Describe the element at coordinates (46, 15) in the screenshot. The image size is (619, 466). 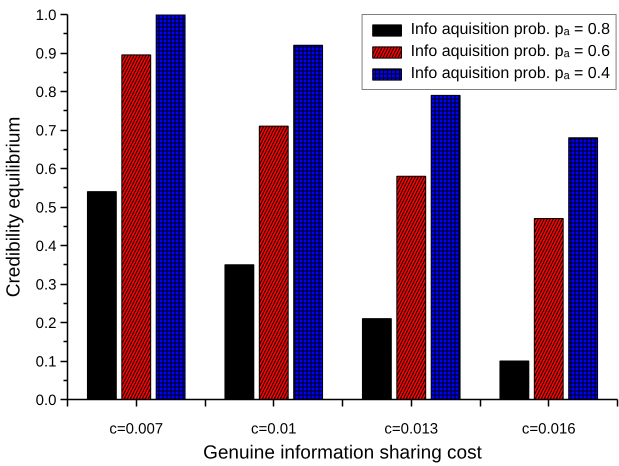
I see `y-tick-label: 1.0` at that location.